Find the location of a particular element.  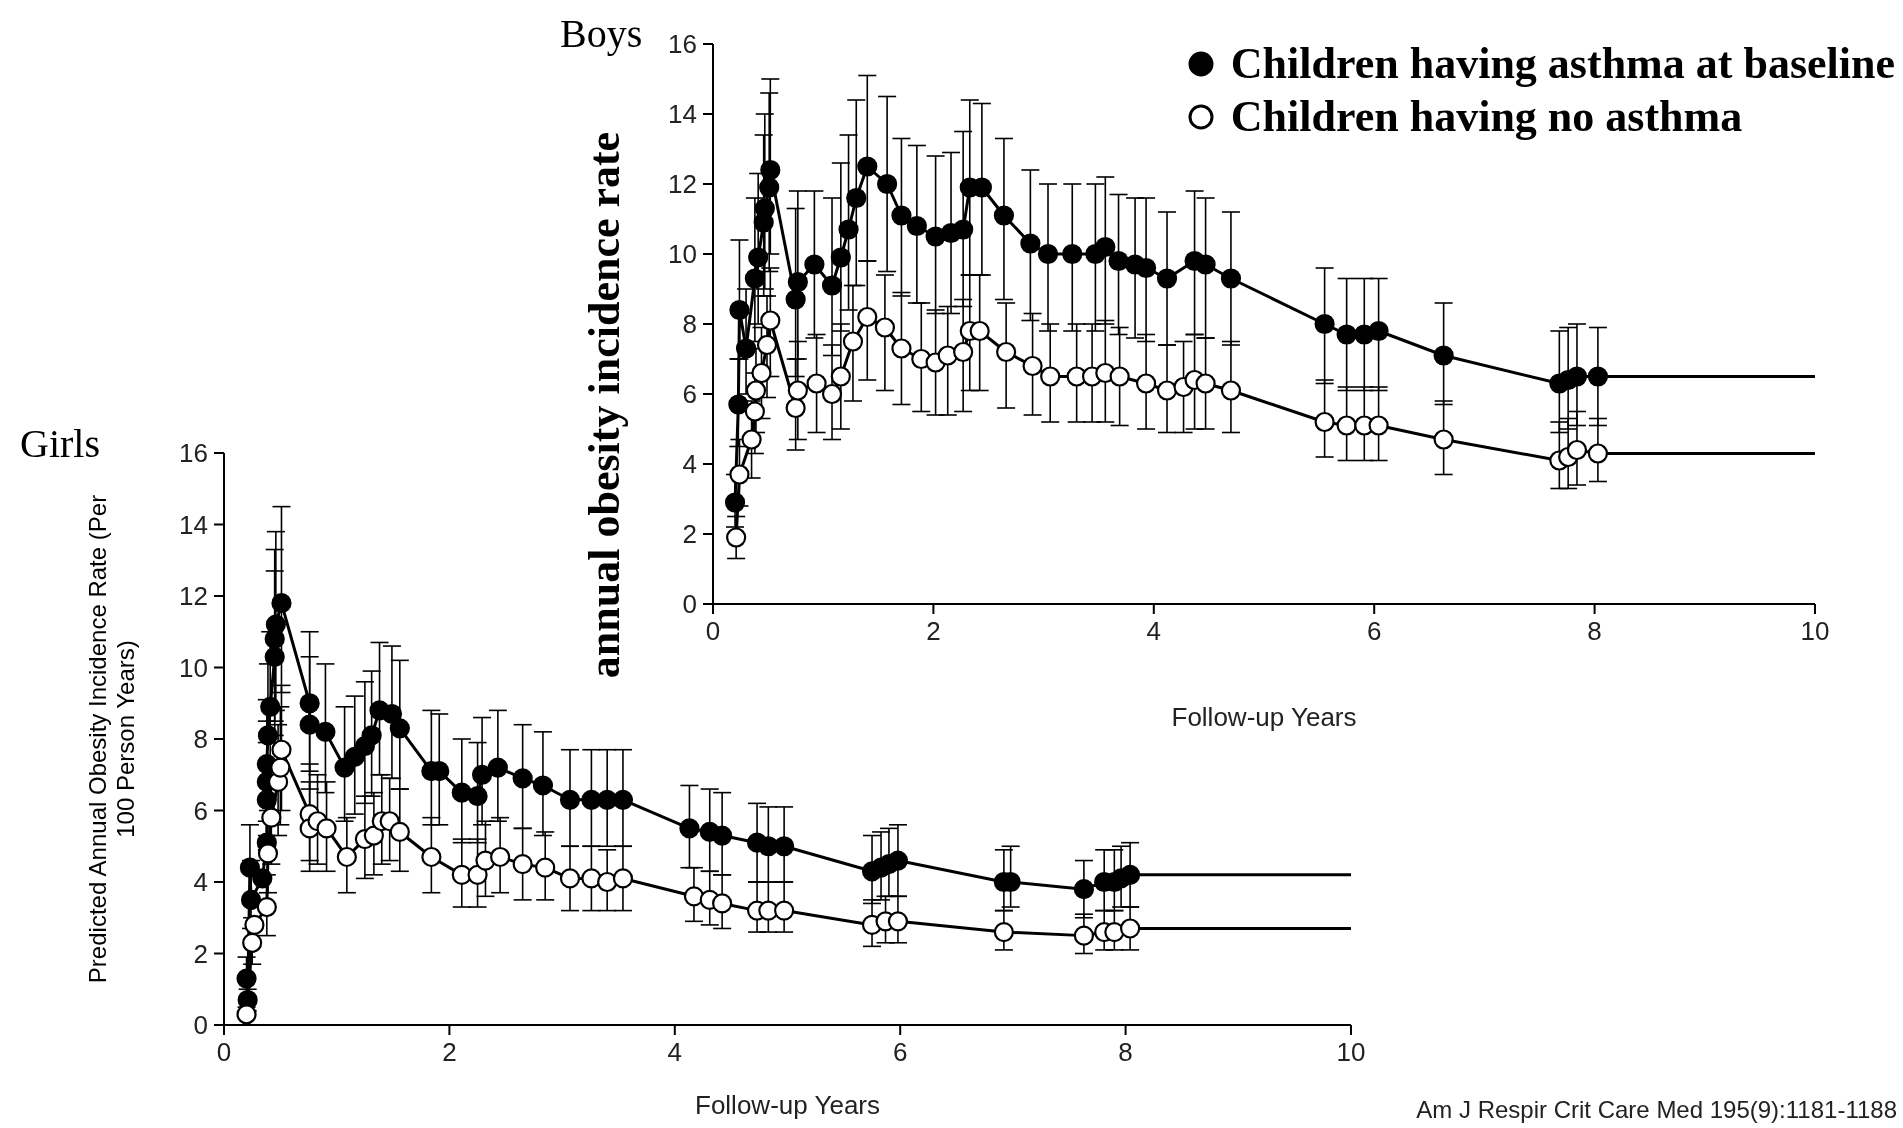

legend-label: Children having no asthma is located at coordinates (1486, 116).